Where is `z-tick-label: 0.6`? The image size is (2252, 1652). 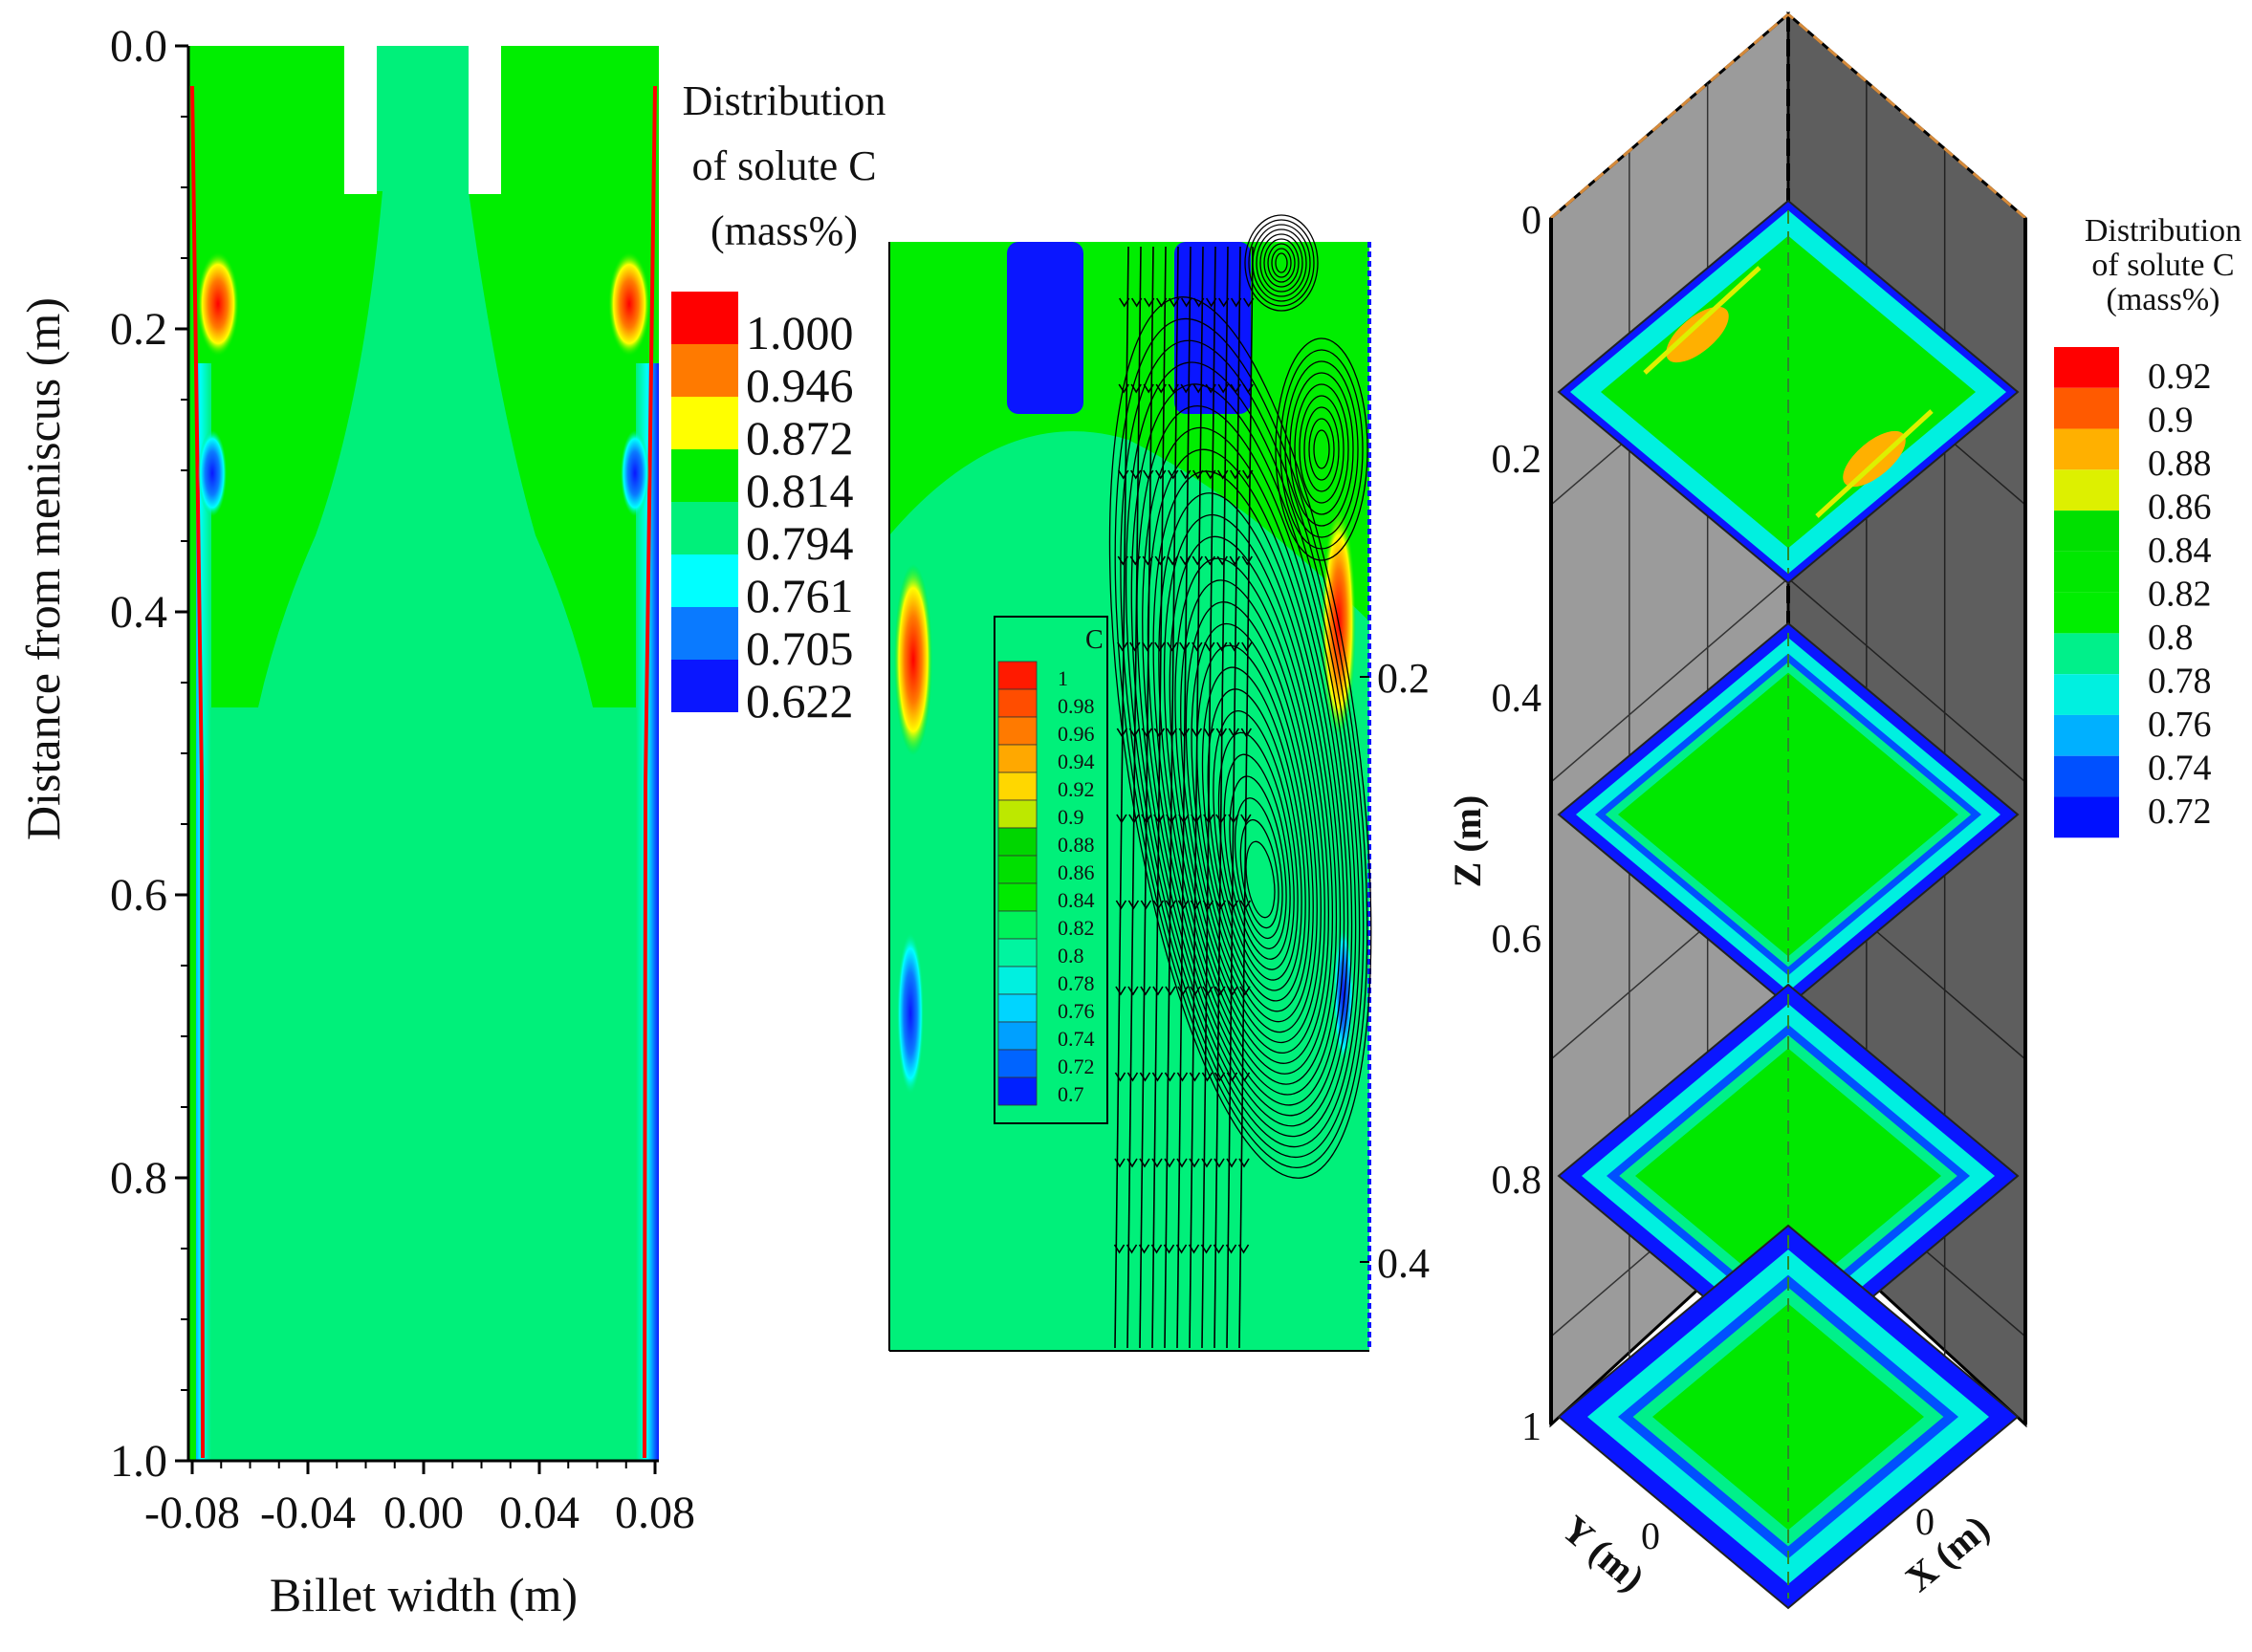
z-tick-label: 0.6 is located at coordinates (1517, 940).